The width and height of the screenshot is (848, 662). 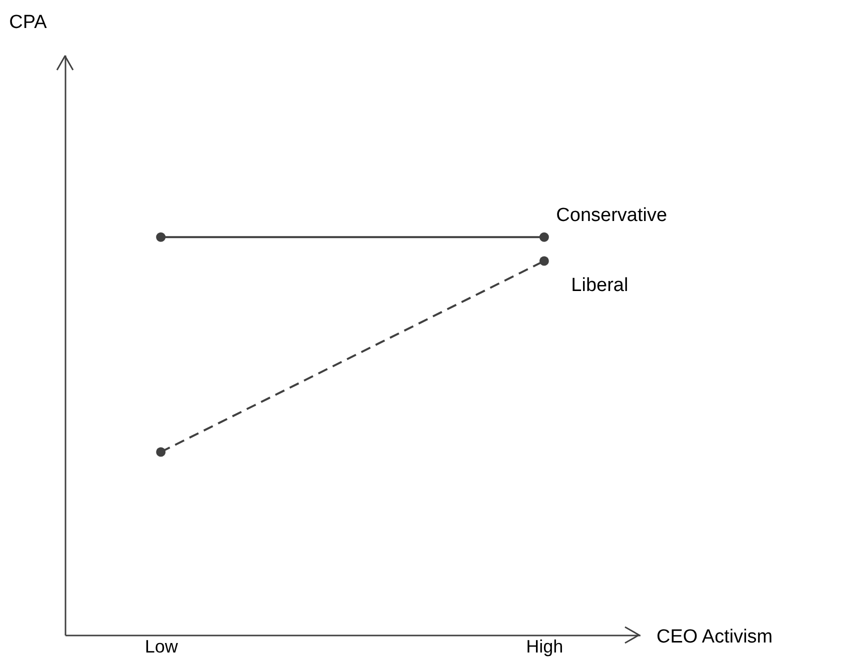 What do you see at coordinates (599, 285) in the screenshot?
I see `series-label: Liberal` at bounding box center [599, 285].